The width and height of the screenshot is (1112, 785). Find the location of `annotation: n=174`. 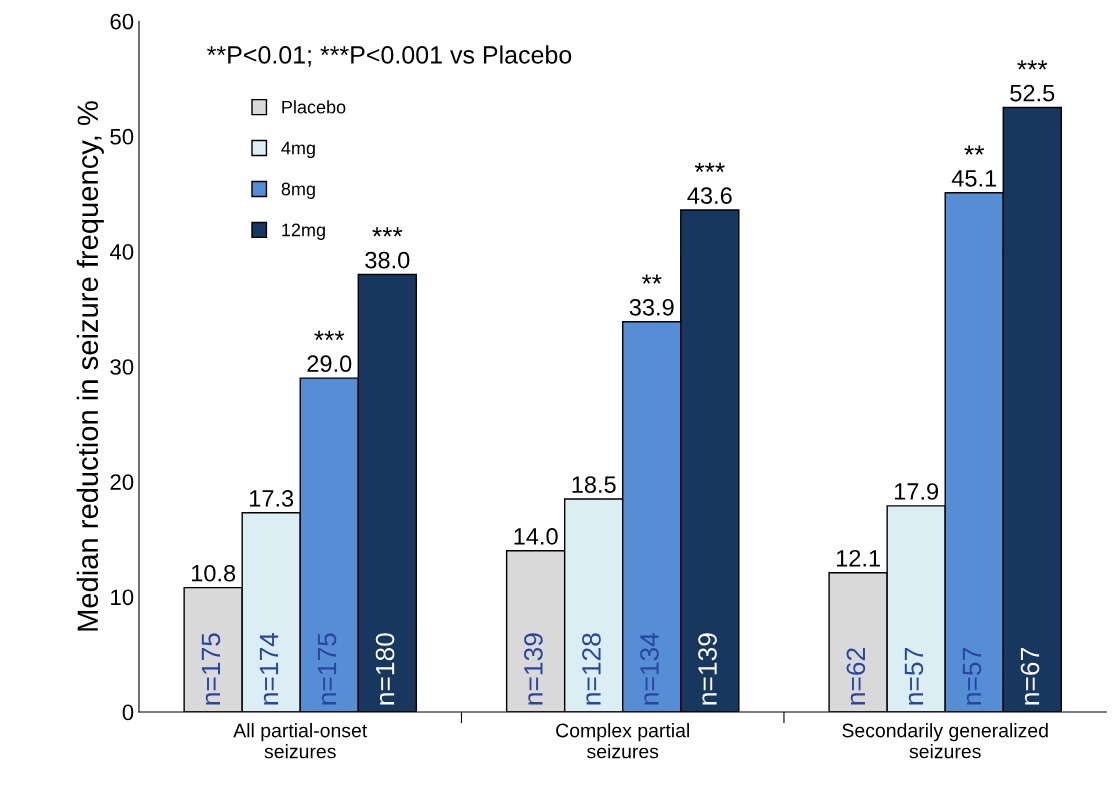

annotation: n=174 is located at coordinates (269, 668).